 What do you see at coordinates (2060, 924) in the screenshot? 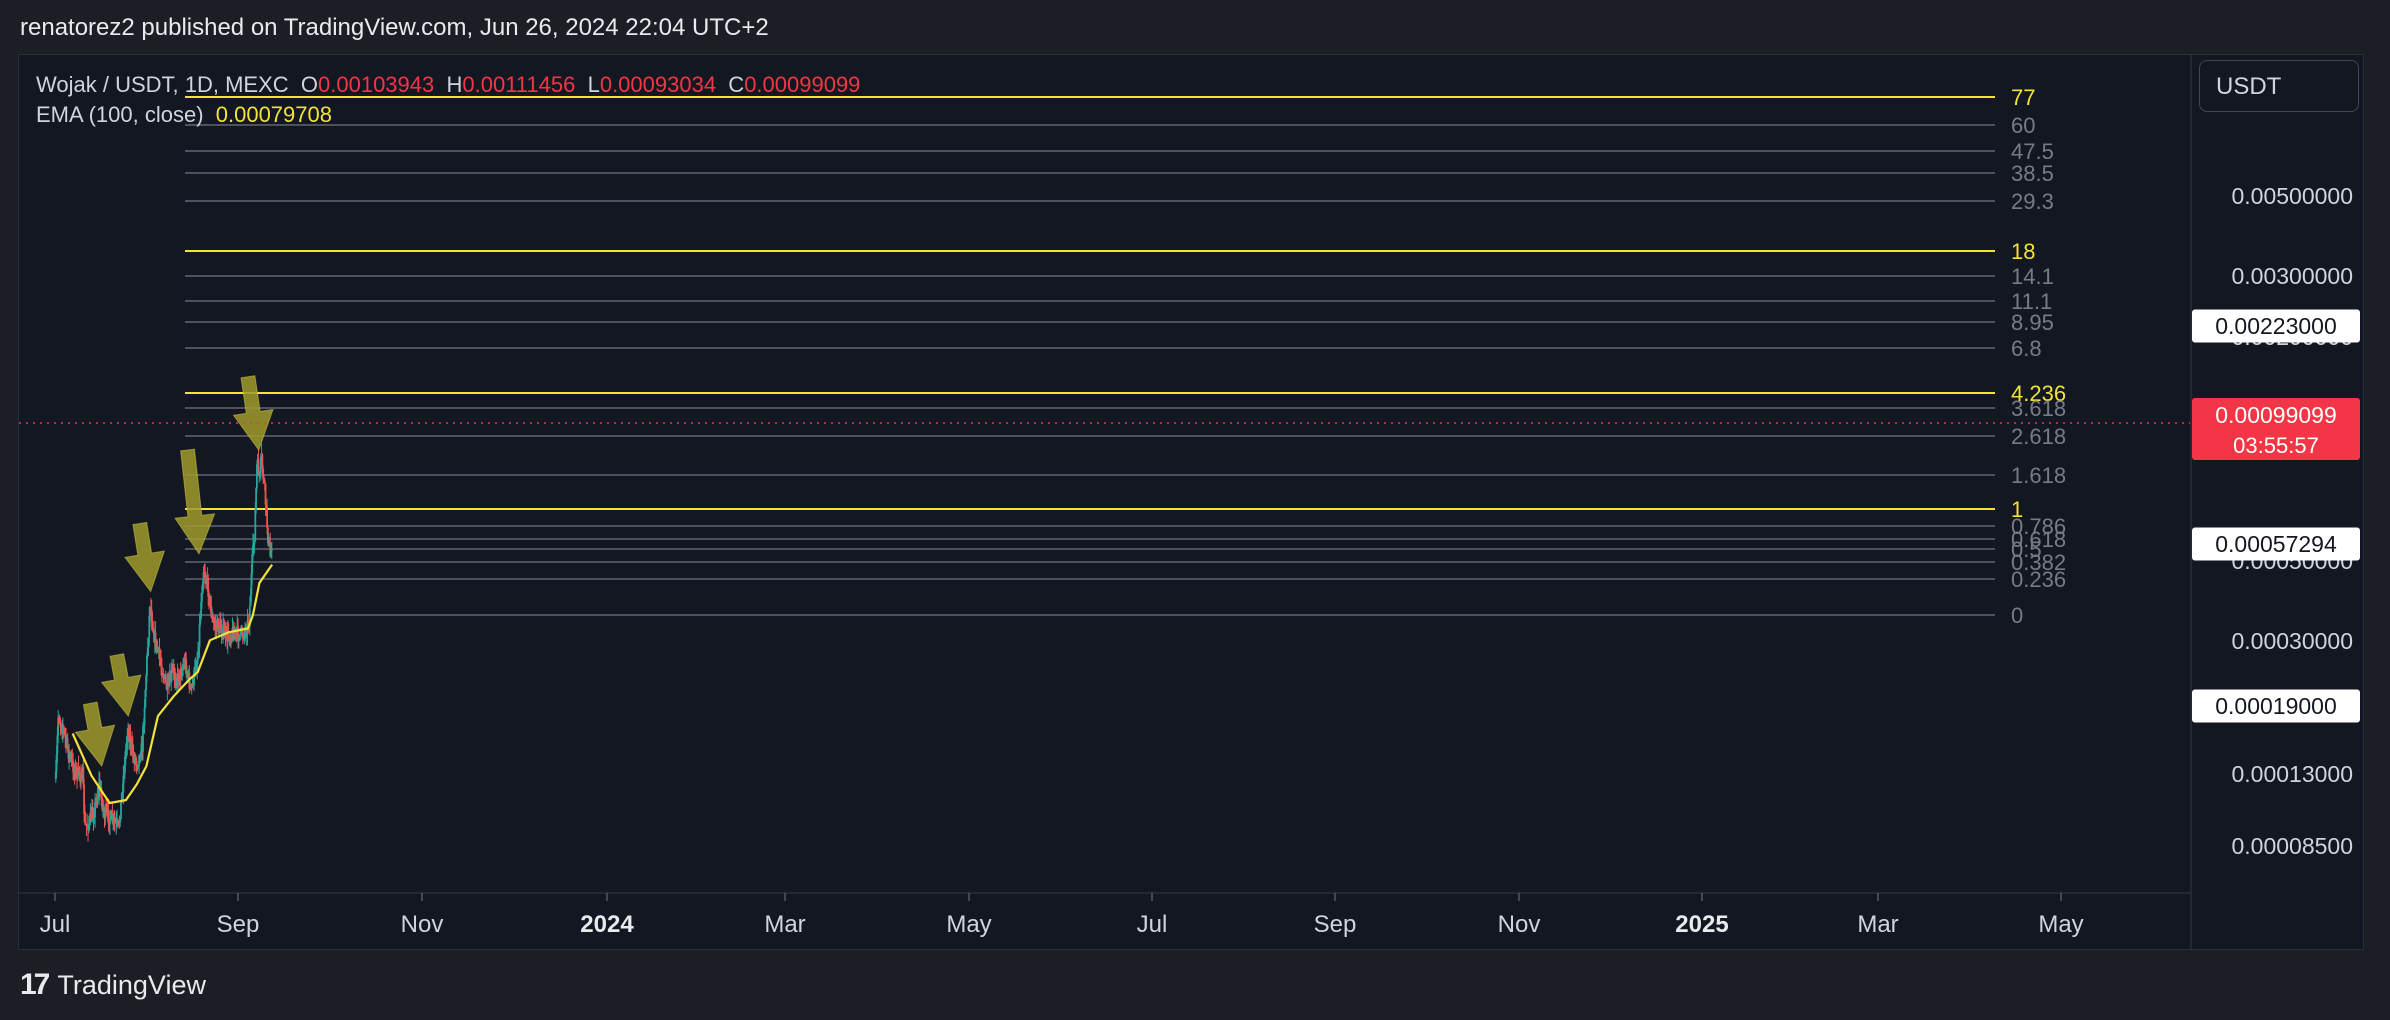
I see `time-axis-label: May` at bounding box center [2060, 924].